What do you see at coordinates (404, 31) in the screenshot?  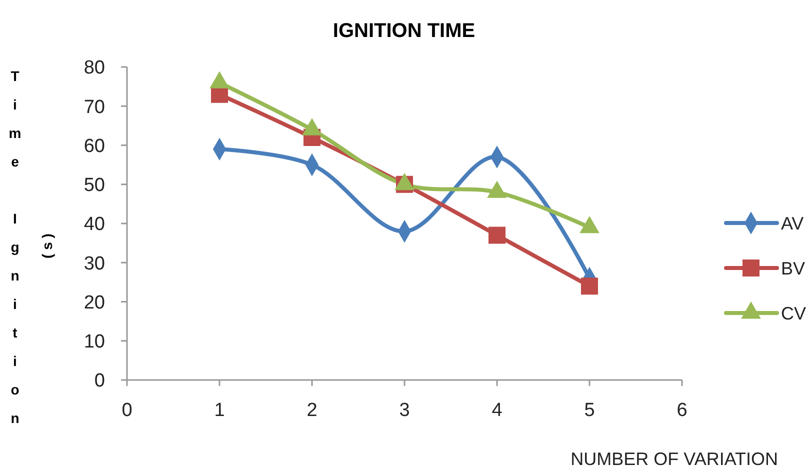 I see `chart-title: IGNITION TIME` at bounding box center [404, 31].